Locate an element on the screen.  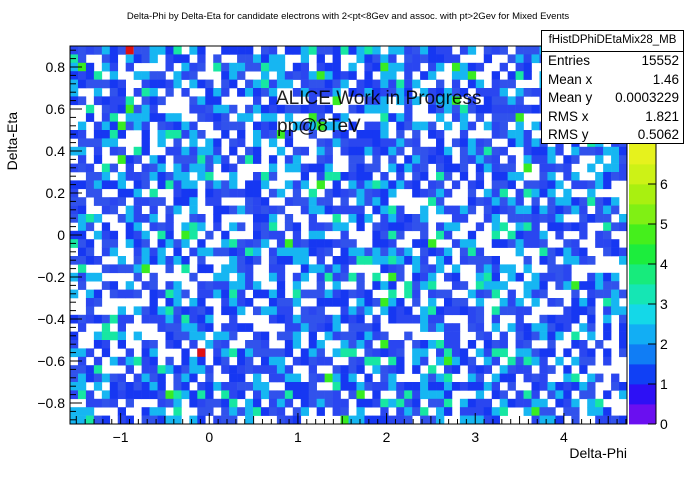
x-tick-label: 2 is located at coordinates (387, 437).